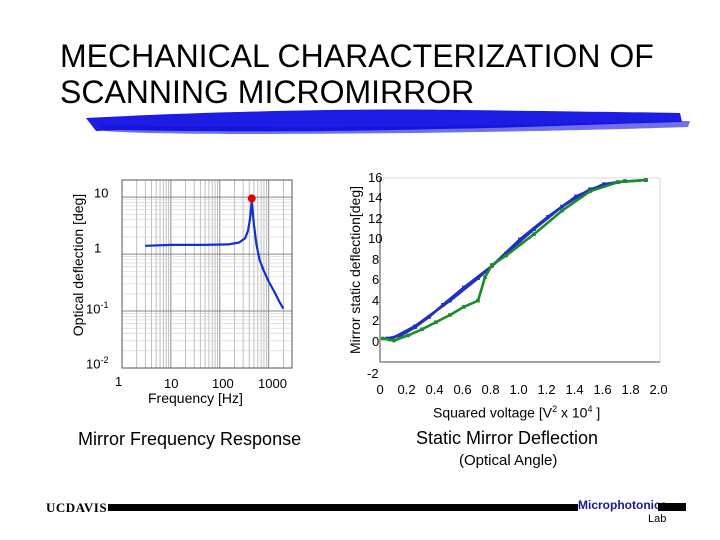 The height and width of the screenshot is (540, 720). I want to click on title-brush-stroke, so click(388, 121).